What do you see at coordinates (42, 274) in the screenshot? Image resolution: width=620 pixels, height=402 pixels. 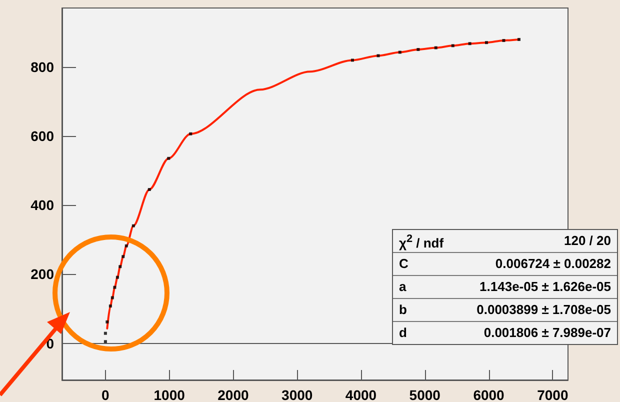 I see `y-tick-label: 200` at bounding box center [42, 274].